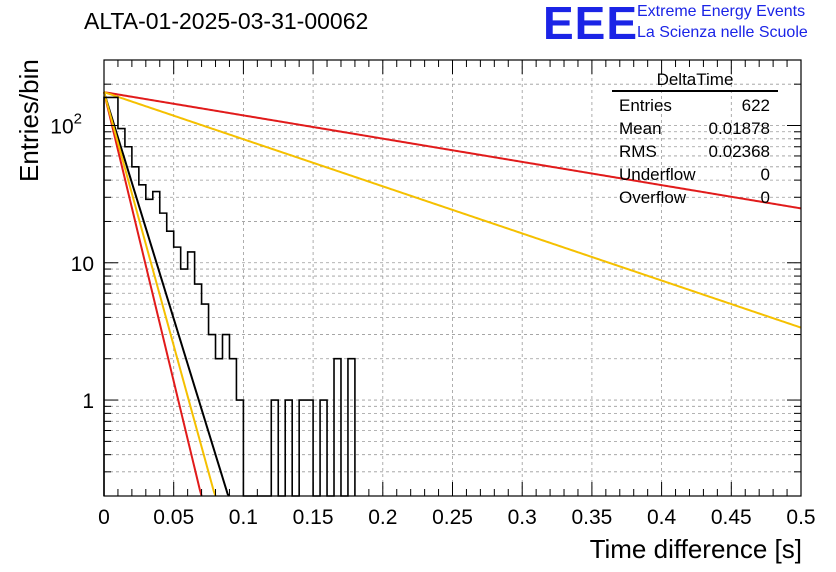 This screenshot has height=572, width=836. I want to click on x-tick-label: 0.35, so click(591, 517).